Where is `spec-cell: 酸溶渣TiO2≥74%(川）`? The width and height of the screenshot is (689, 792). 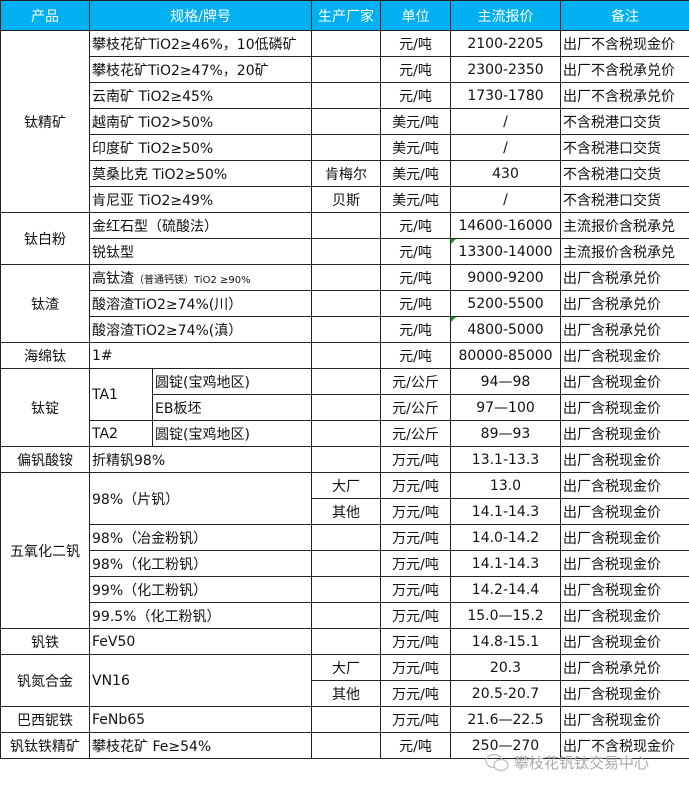
spec-cell: 酸溶渣TiO2≥74%(川） is located at coordinates (200, 303).